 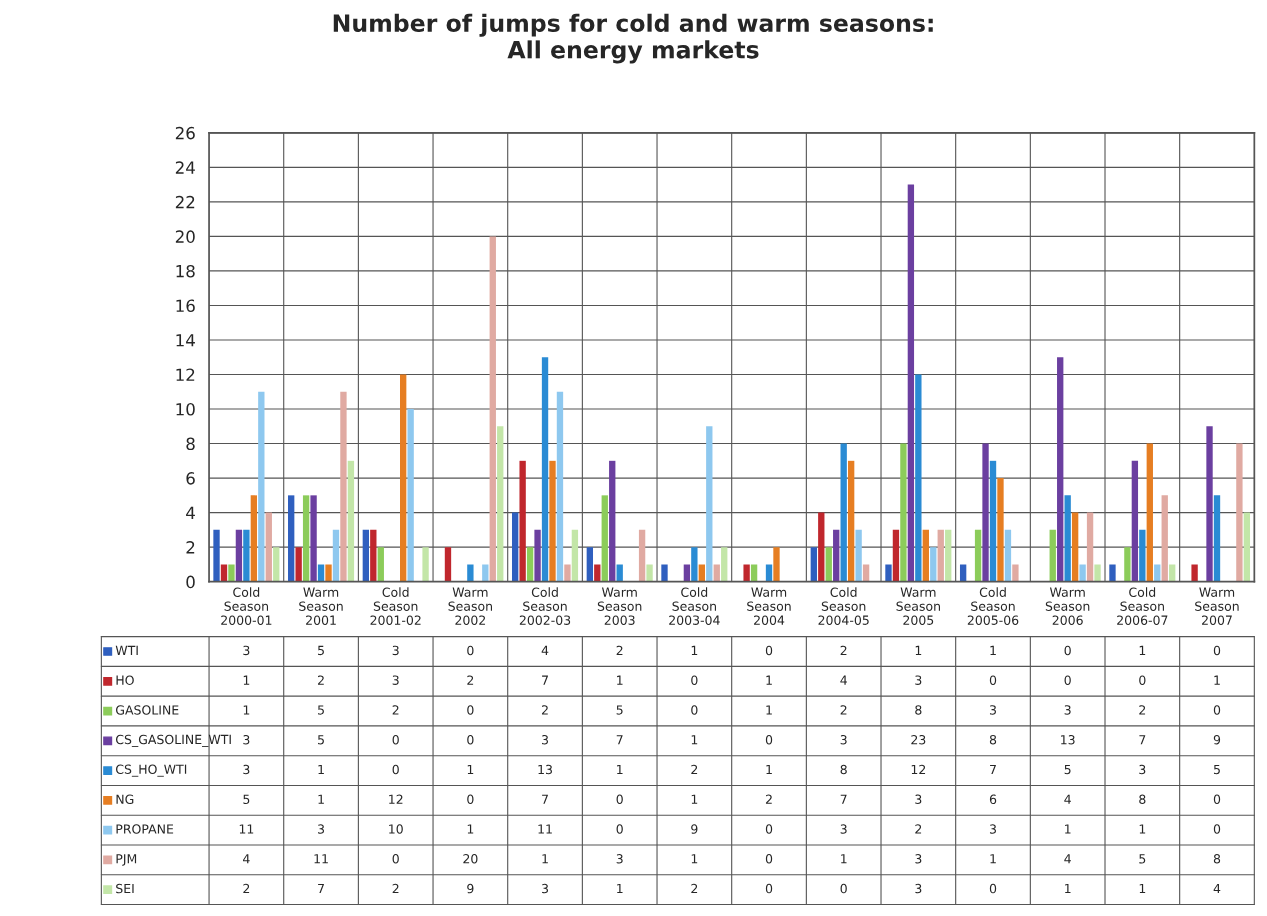 I want to click on x-tick-label: Warm Season 2002, so click(x=470, y=606).